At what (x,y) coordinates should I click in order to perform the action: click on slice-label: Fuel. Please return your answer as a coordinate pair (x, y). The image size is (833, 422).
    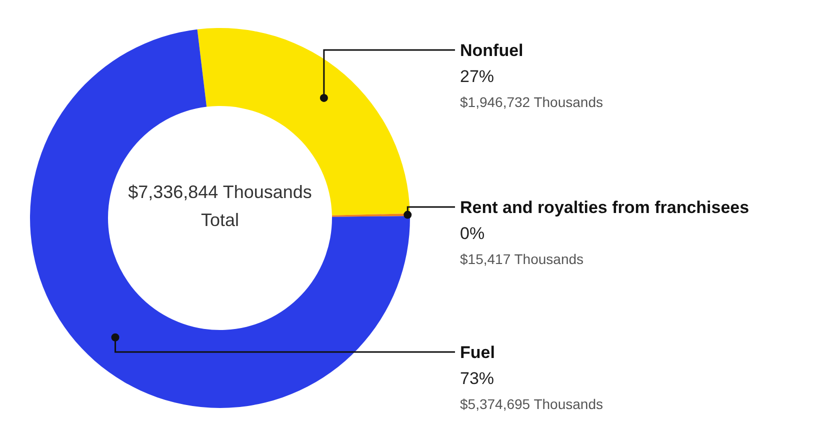
    Looking at the image, I should click on (477, 352).